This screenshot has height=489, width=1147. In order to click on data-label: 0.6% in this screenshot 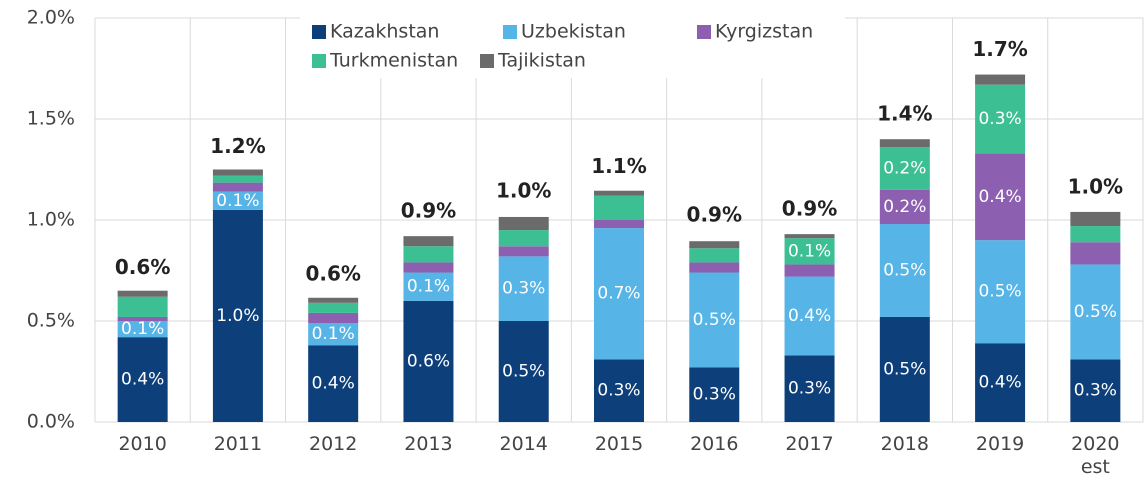, I will do `click(428, 361)`.